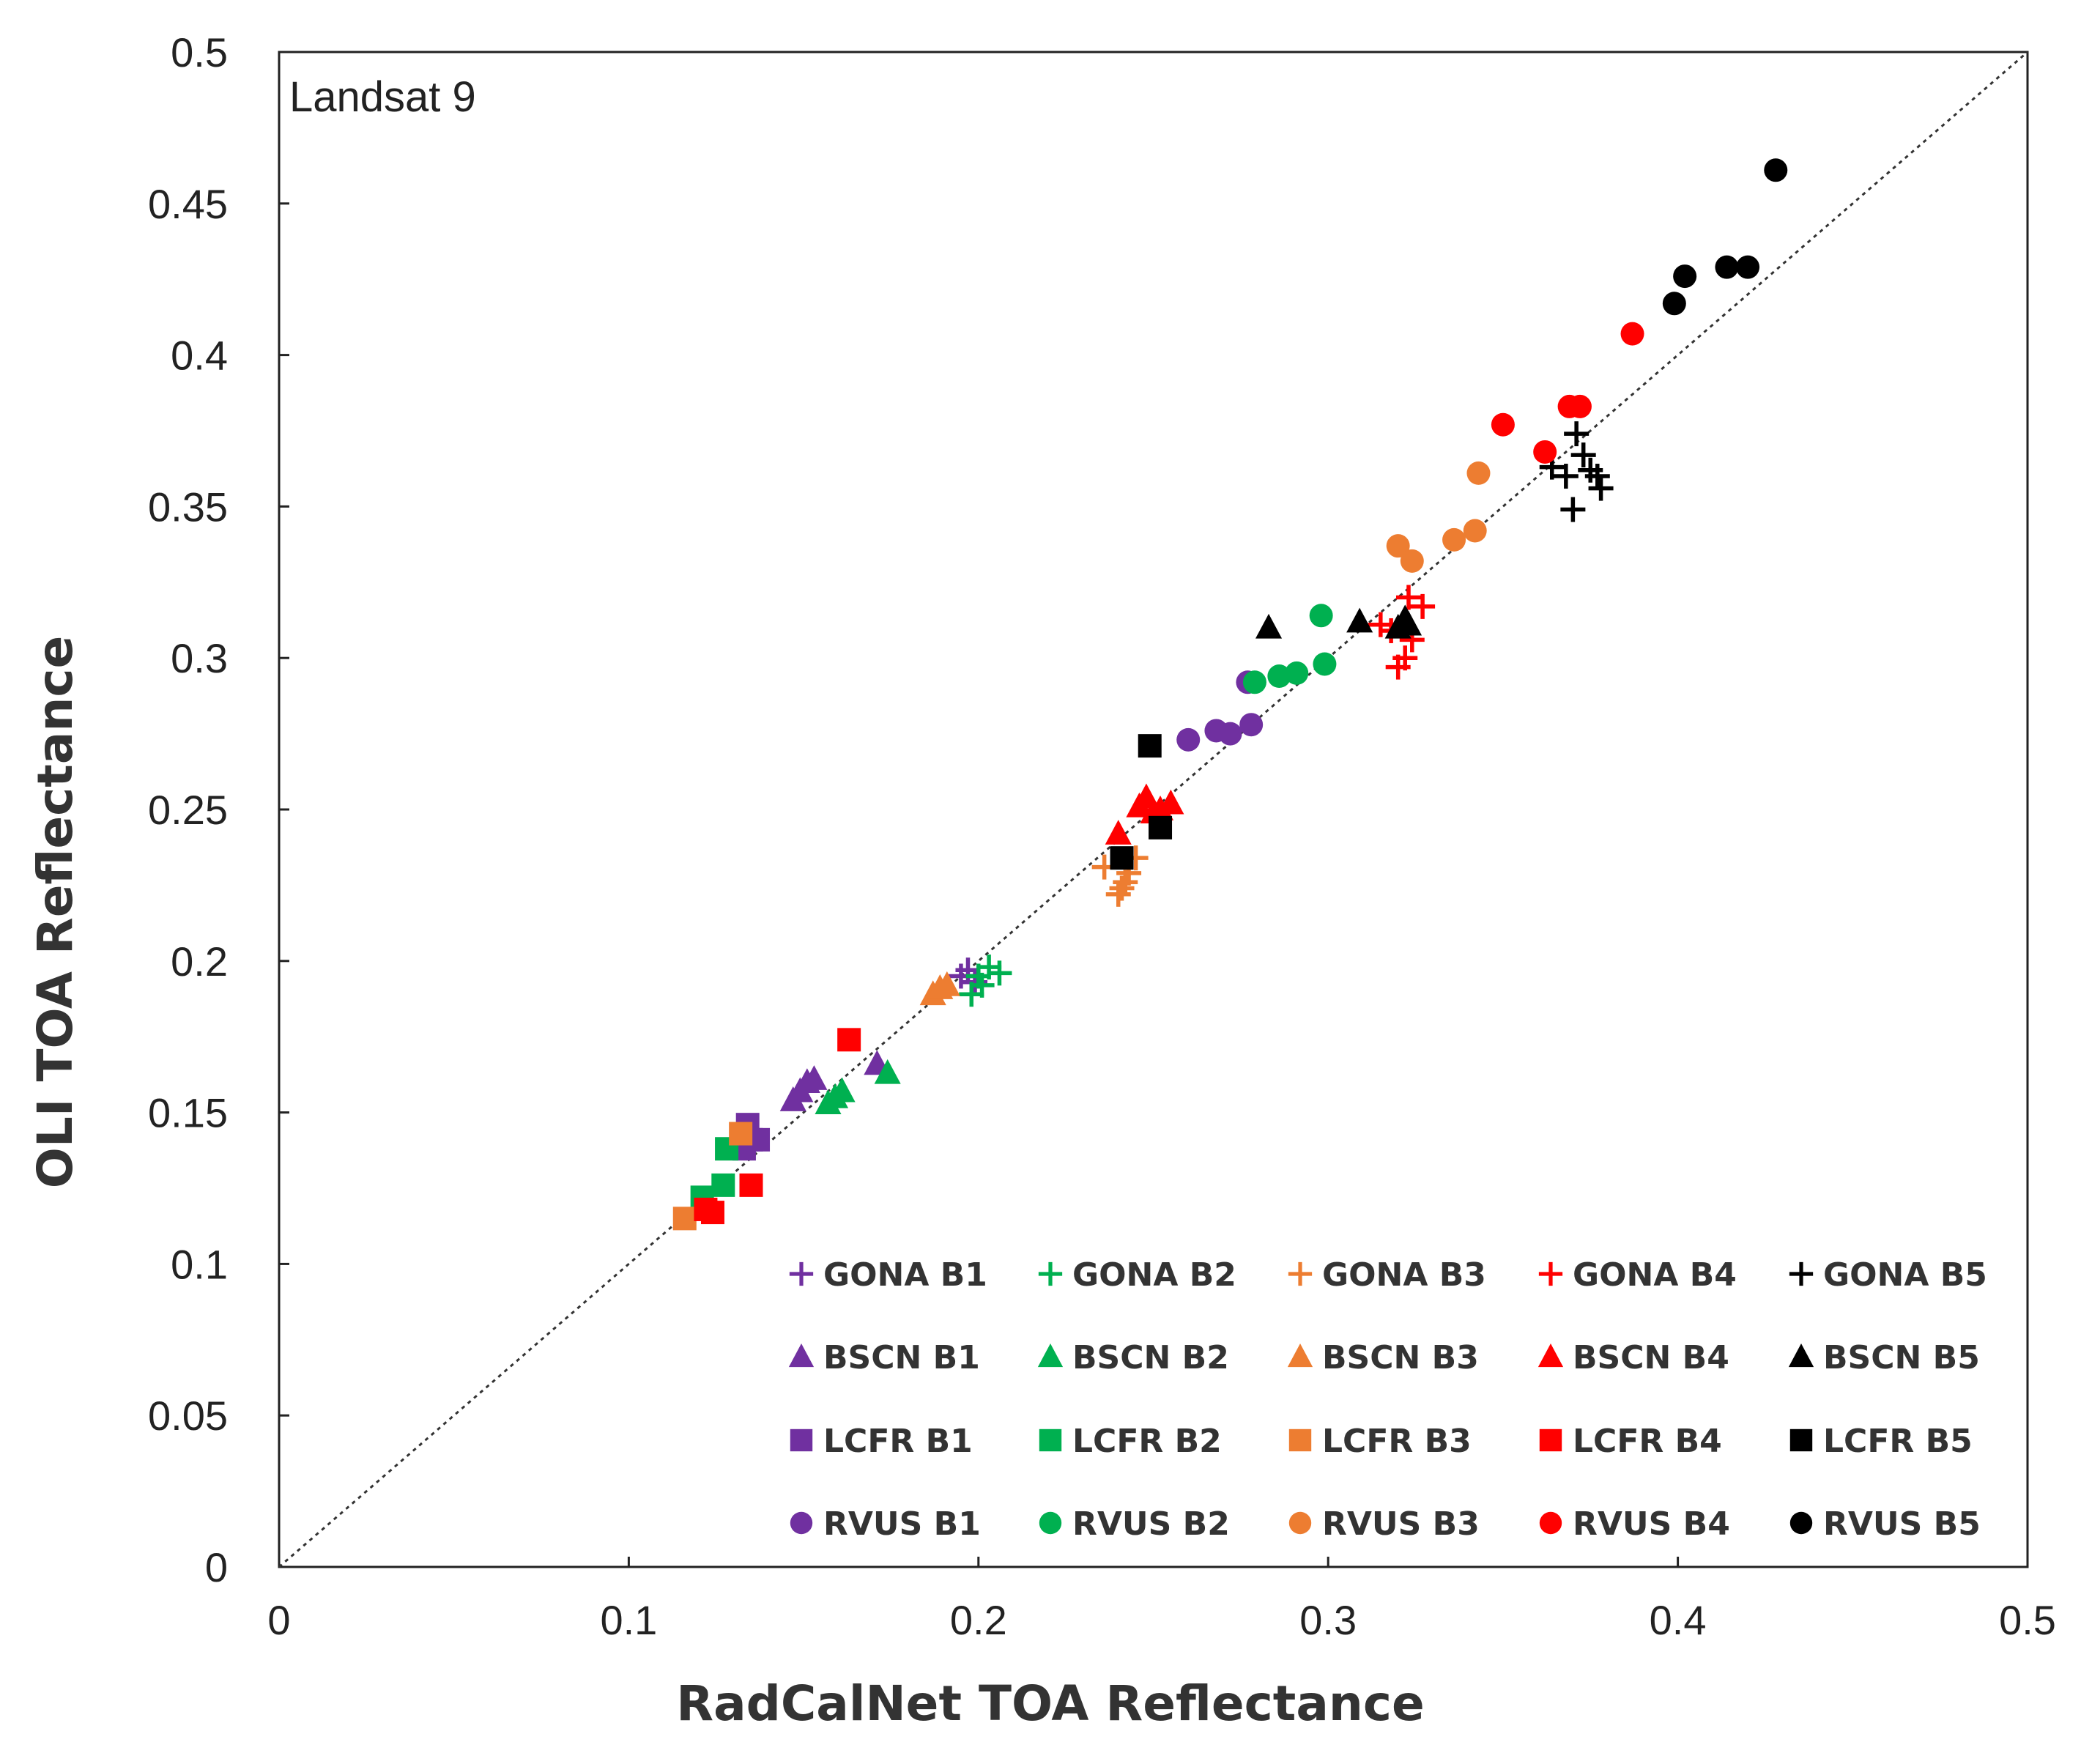 This screenshot has width=2081, height=1764. What do you see at coordinates (1118, 833) in the screenshot?
I see `bscn-b4-point` at bounding box center [1118, 833].